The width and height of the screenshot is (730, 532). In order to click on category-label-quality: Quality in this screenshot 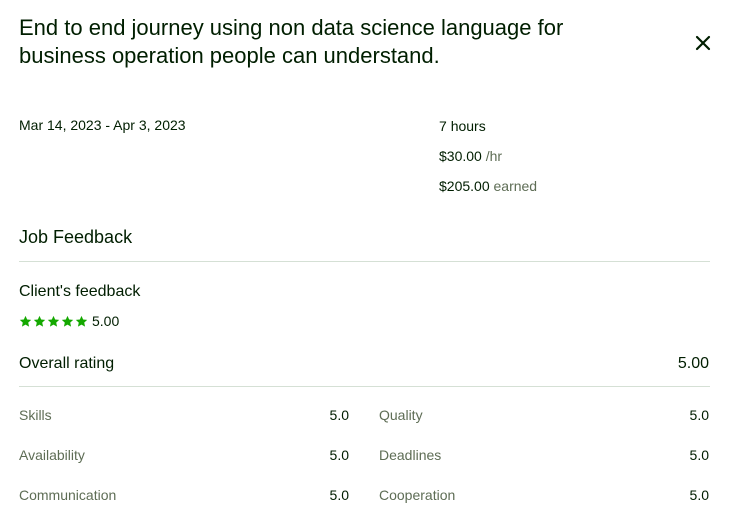, I will do `click(401, 415)`.